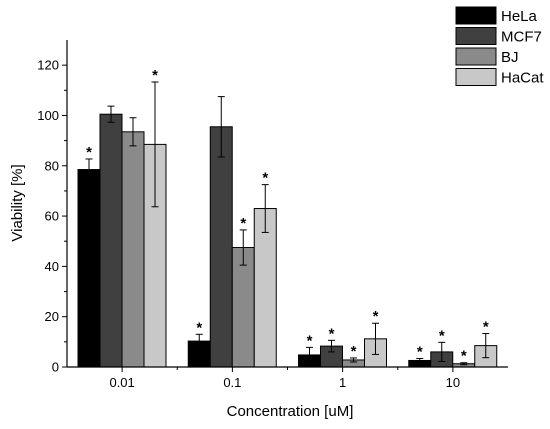 The width and height of the screenshot is (550, 429). I want to click on y-tick-label: 40, so click(52, 266).